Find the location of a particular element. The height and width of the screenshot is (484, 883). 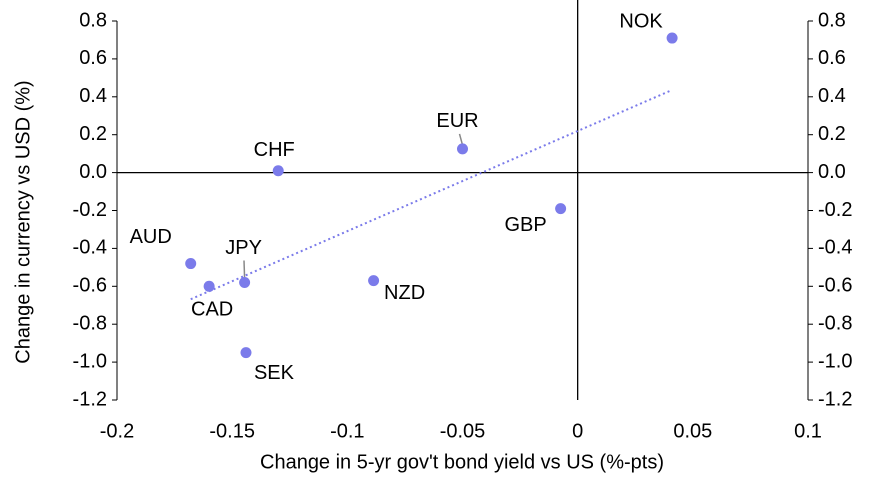

y2-tick-label: -0.4 is located at coordinates (835, 248).